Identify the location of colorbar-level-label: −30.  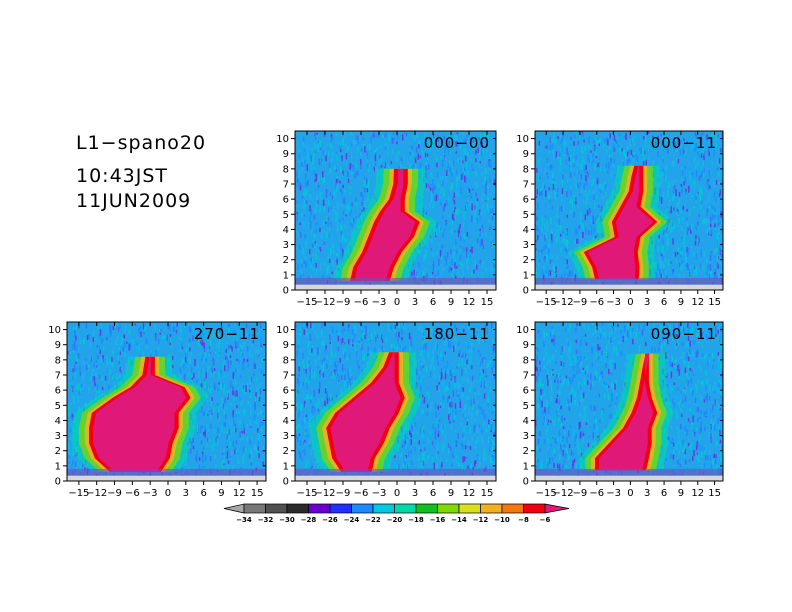
(287, 520).